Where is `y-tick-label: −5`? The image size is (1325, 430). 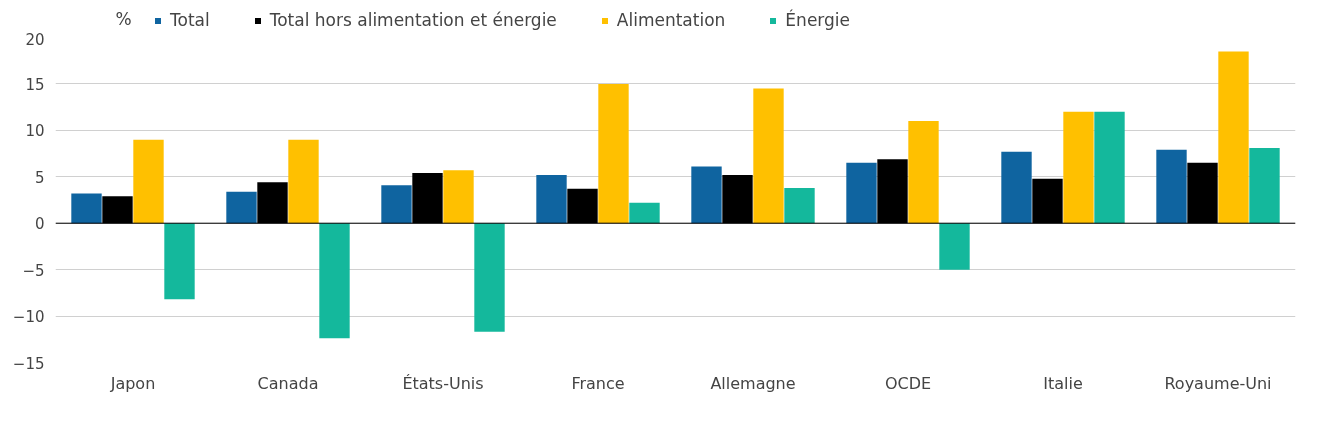
y-tick-label: −5 is located at coordinates (33, 270).